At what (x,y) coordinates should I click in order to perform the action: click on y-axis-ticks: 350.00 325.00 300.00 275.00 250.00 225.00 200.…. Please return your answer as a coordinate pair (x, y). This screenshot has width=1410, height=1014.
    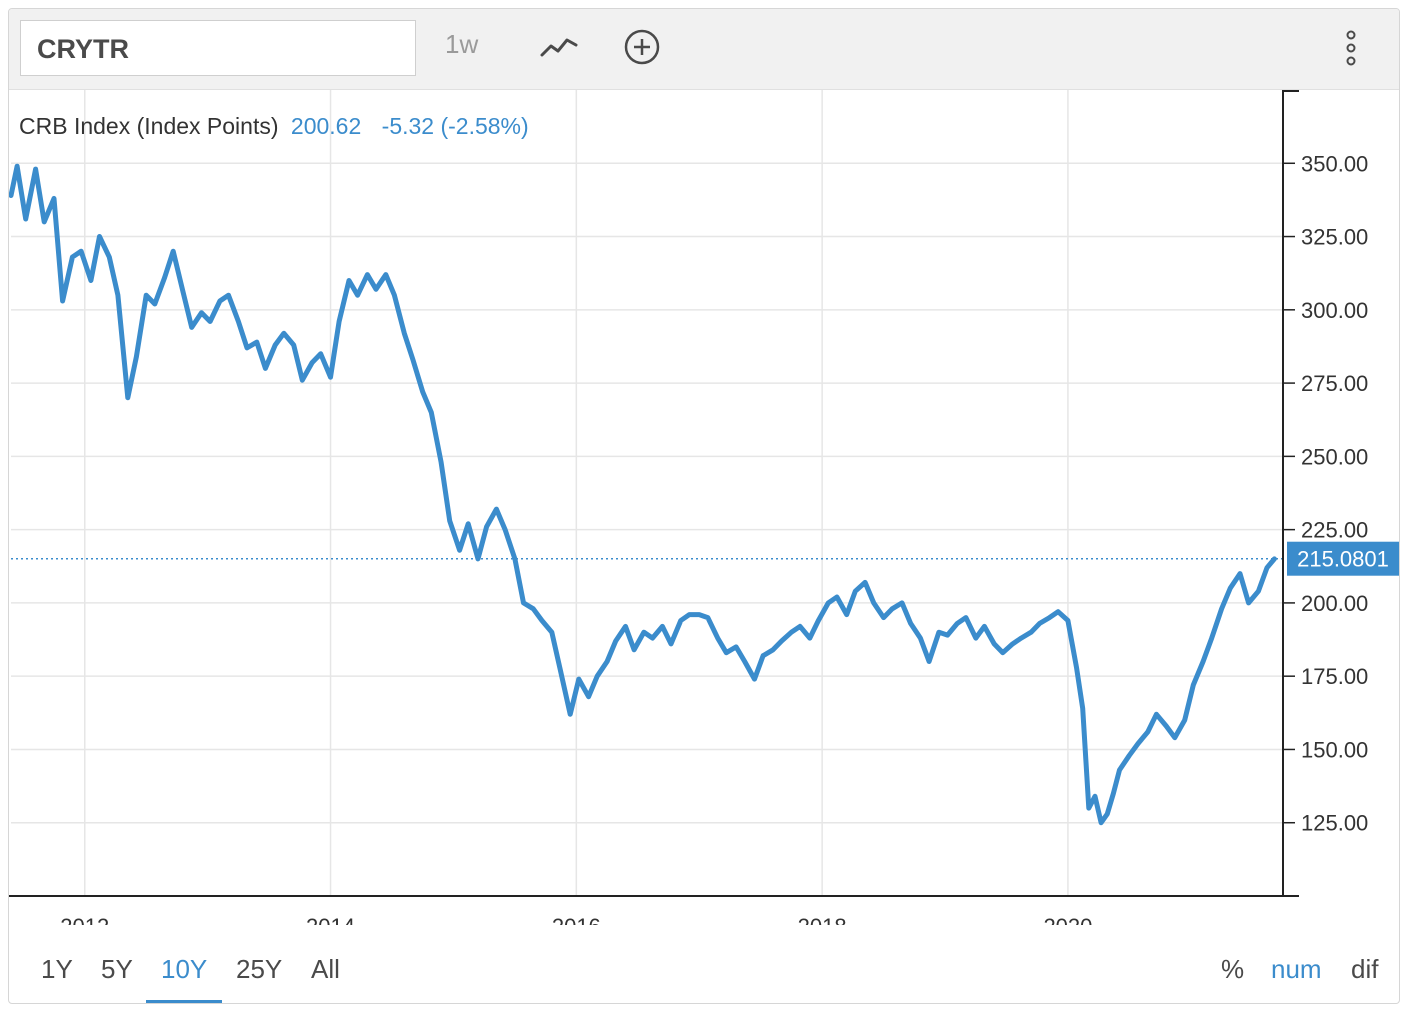
    Looking at the image, I should click on (1325, 493).